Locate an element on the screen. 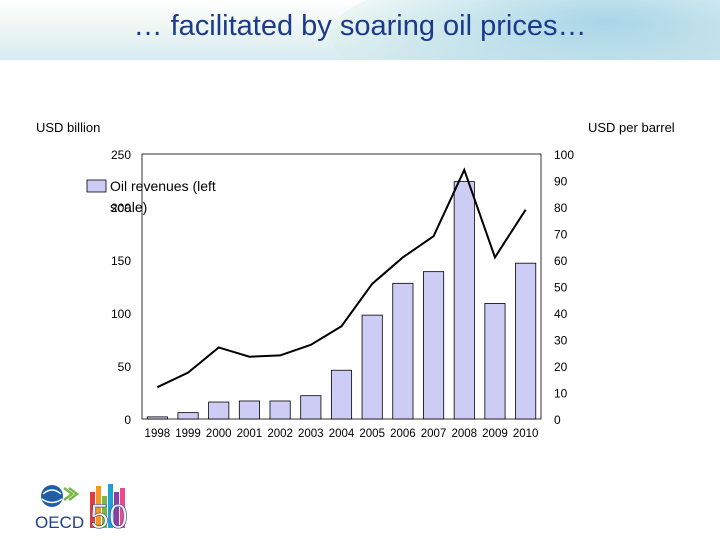 The image size is (720, 540). legend: Oil revenues (left scale) is located at coordinates (151, 196).